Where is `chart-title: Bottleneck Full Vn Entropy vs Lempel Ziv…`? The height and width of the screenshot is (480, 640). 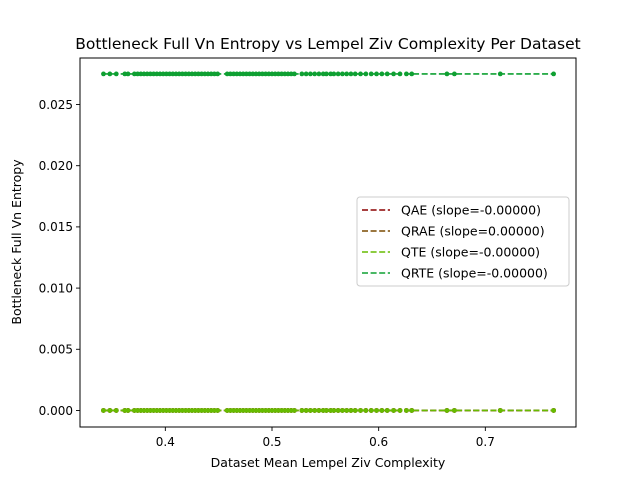
chart-title: Bottleneck Full Vn Entropy vs Lempel Ziv… is located at coordinates (327, 44).